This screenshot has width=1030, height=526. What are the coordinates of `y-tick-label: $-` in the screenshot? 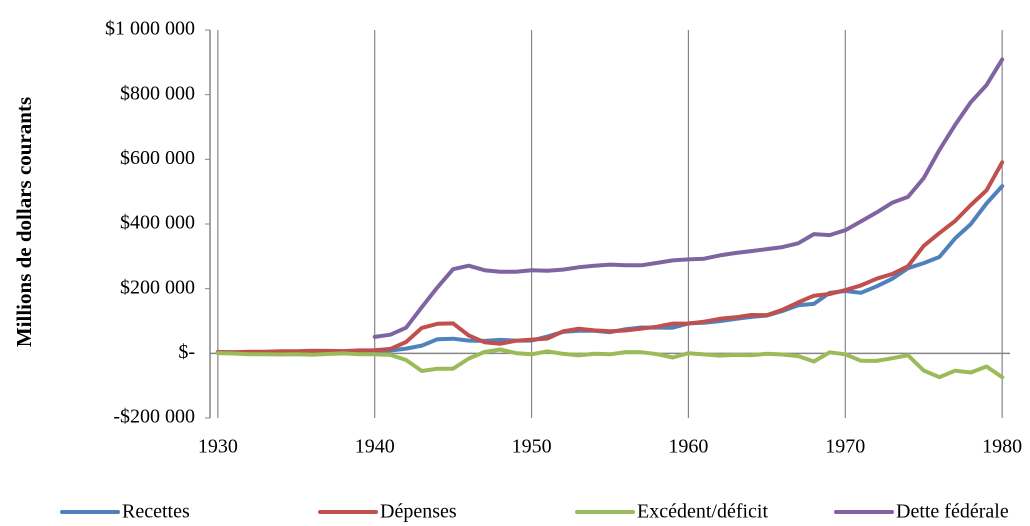 It's located at (186, 352).